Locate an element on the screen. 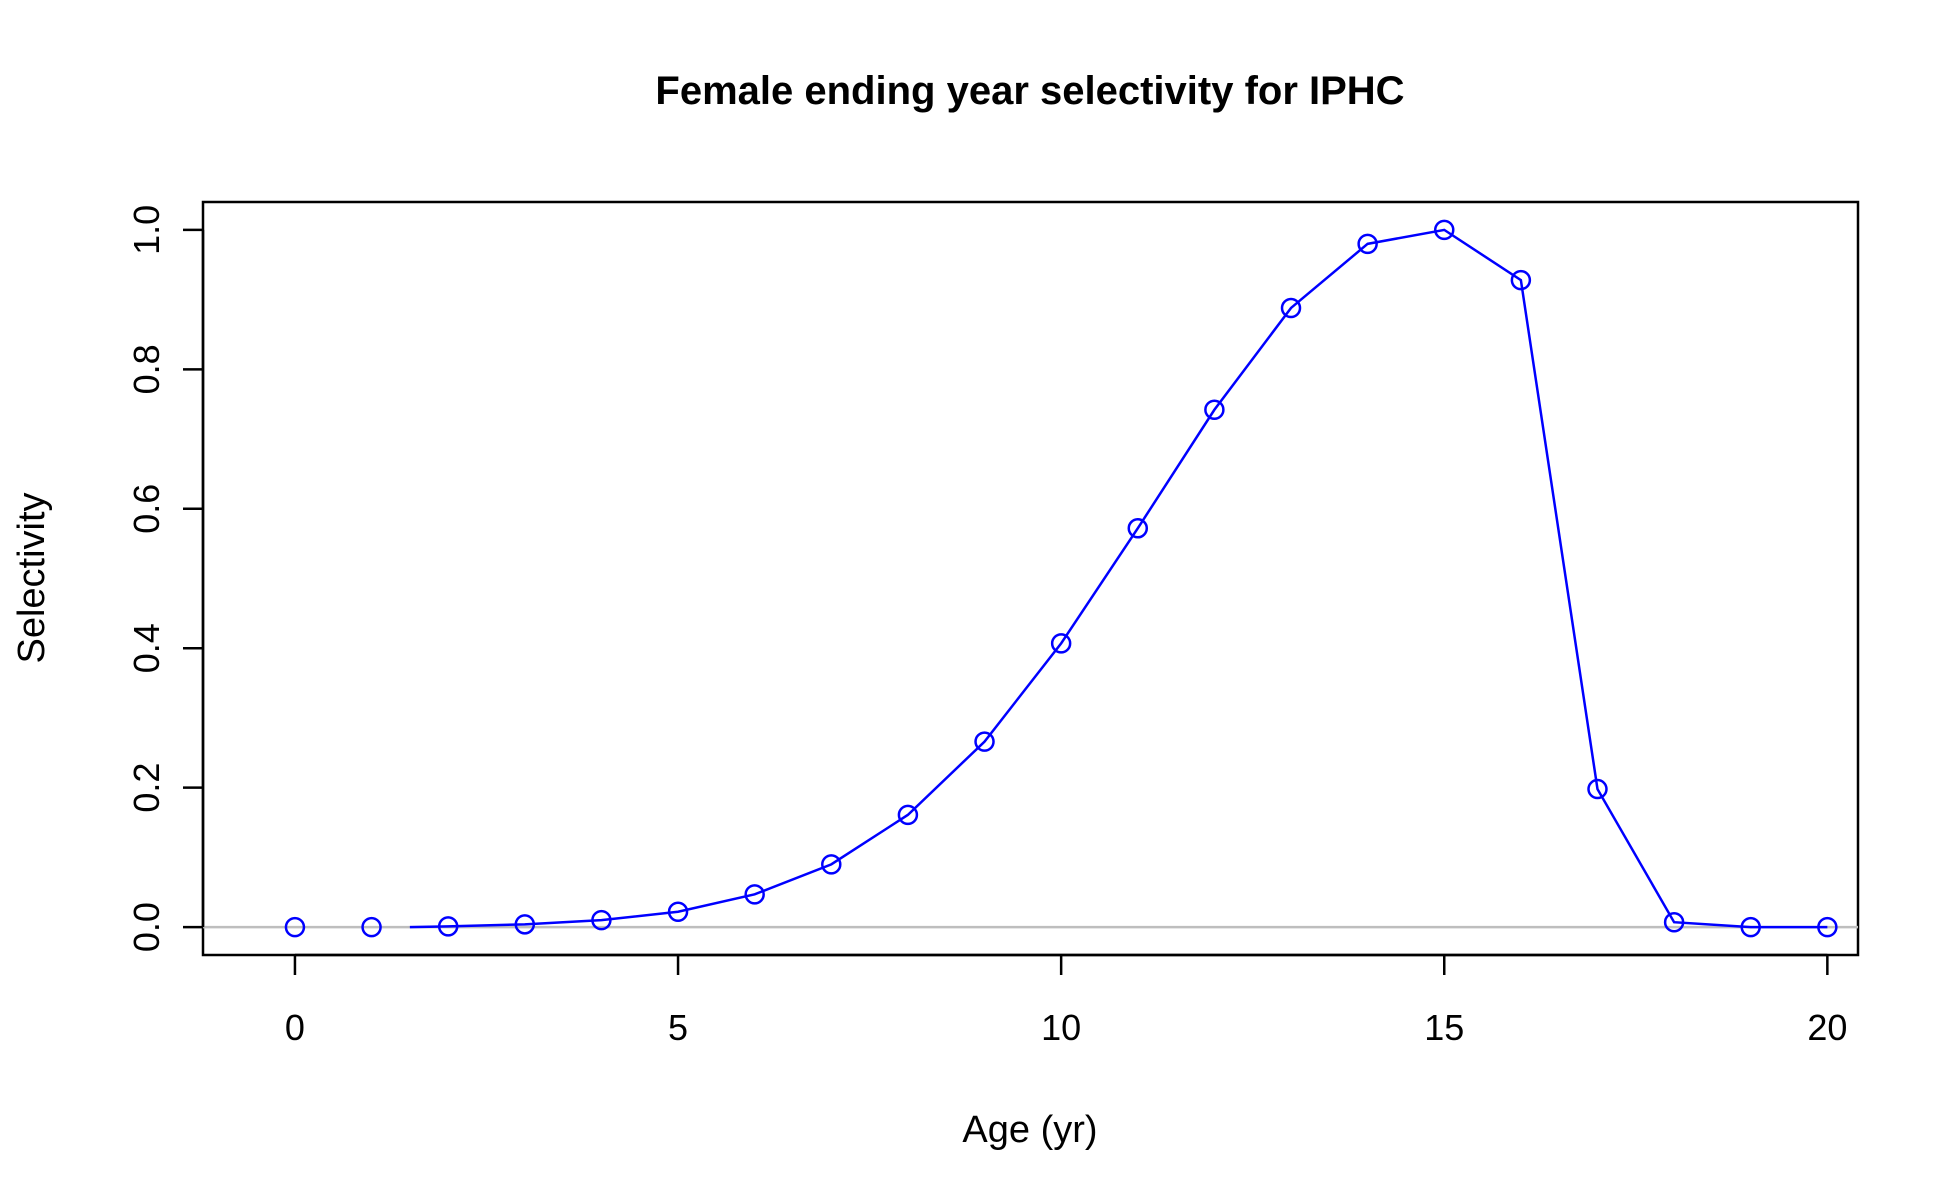 The width and height of the screenshot is (1950, 1200). y-tick-label: 0.8 is located at coordinates (146, 369).